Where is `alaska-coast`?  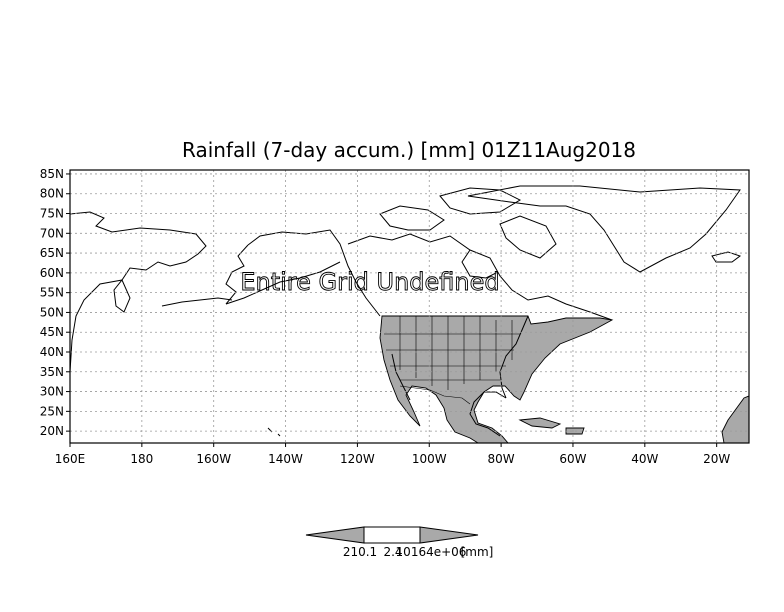 alaska-coast is located at coordinates (314, 273).